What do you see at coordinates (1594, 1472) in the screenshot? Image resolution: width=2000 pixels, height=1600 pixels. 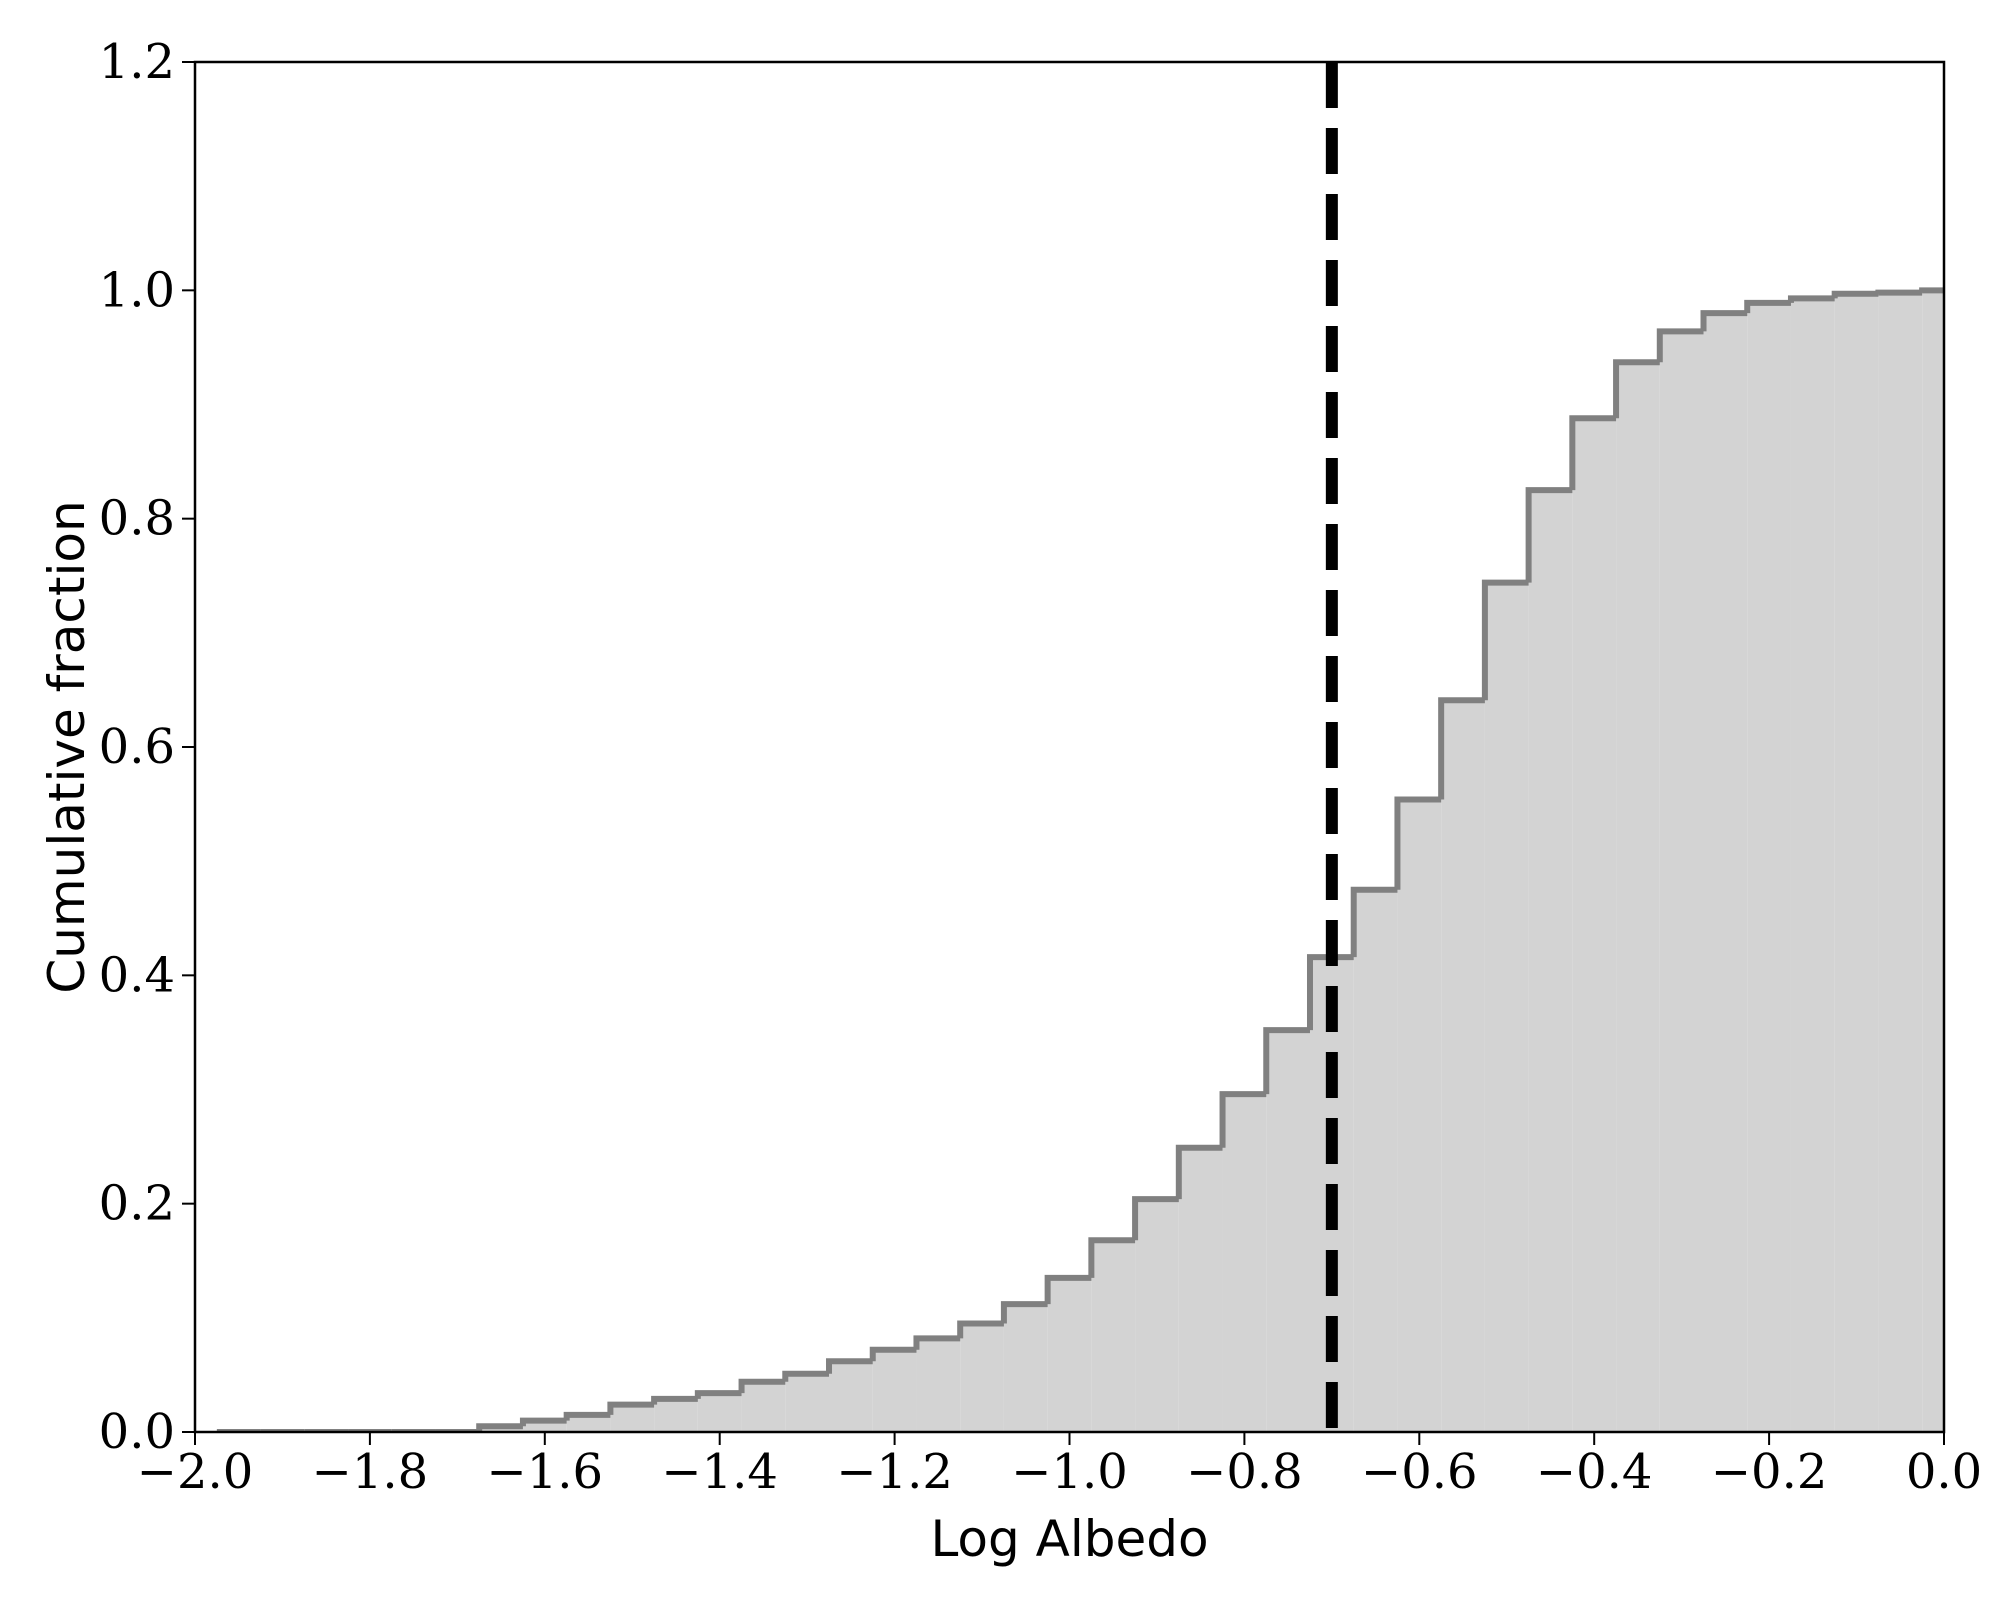 I see `x-tick-label: −0.4` at bounding box center [1594, 1472].